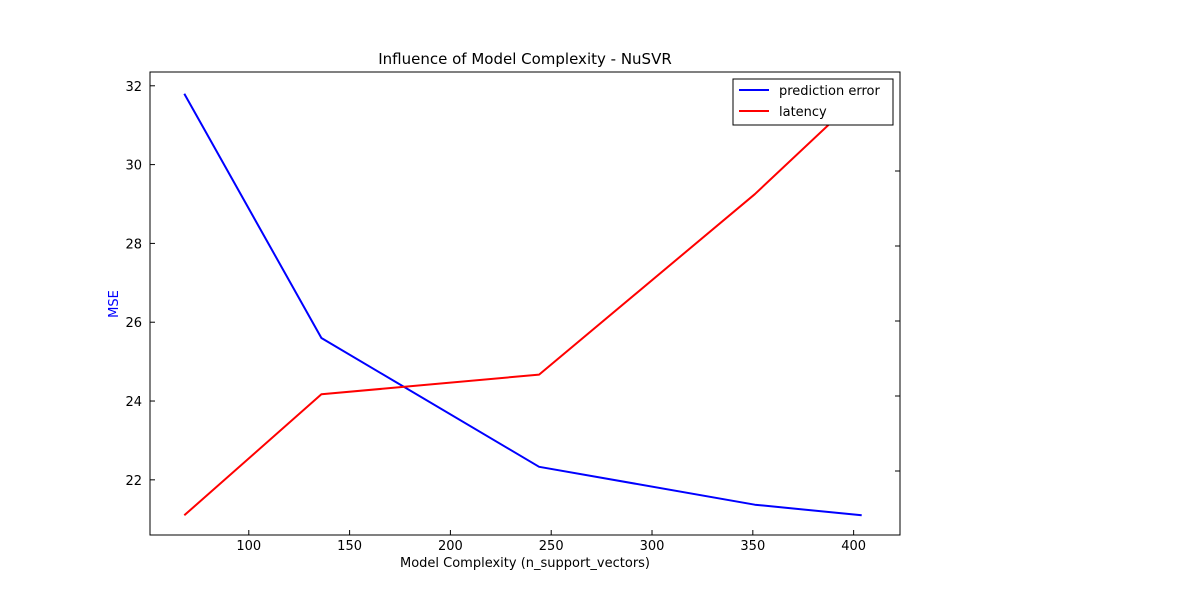  What do you see at coordinates (133, 323) in the screenshot?
I see `y-tick-label: 26` at bounding box center [133, 323].